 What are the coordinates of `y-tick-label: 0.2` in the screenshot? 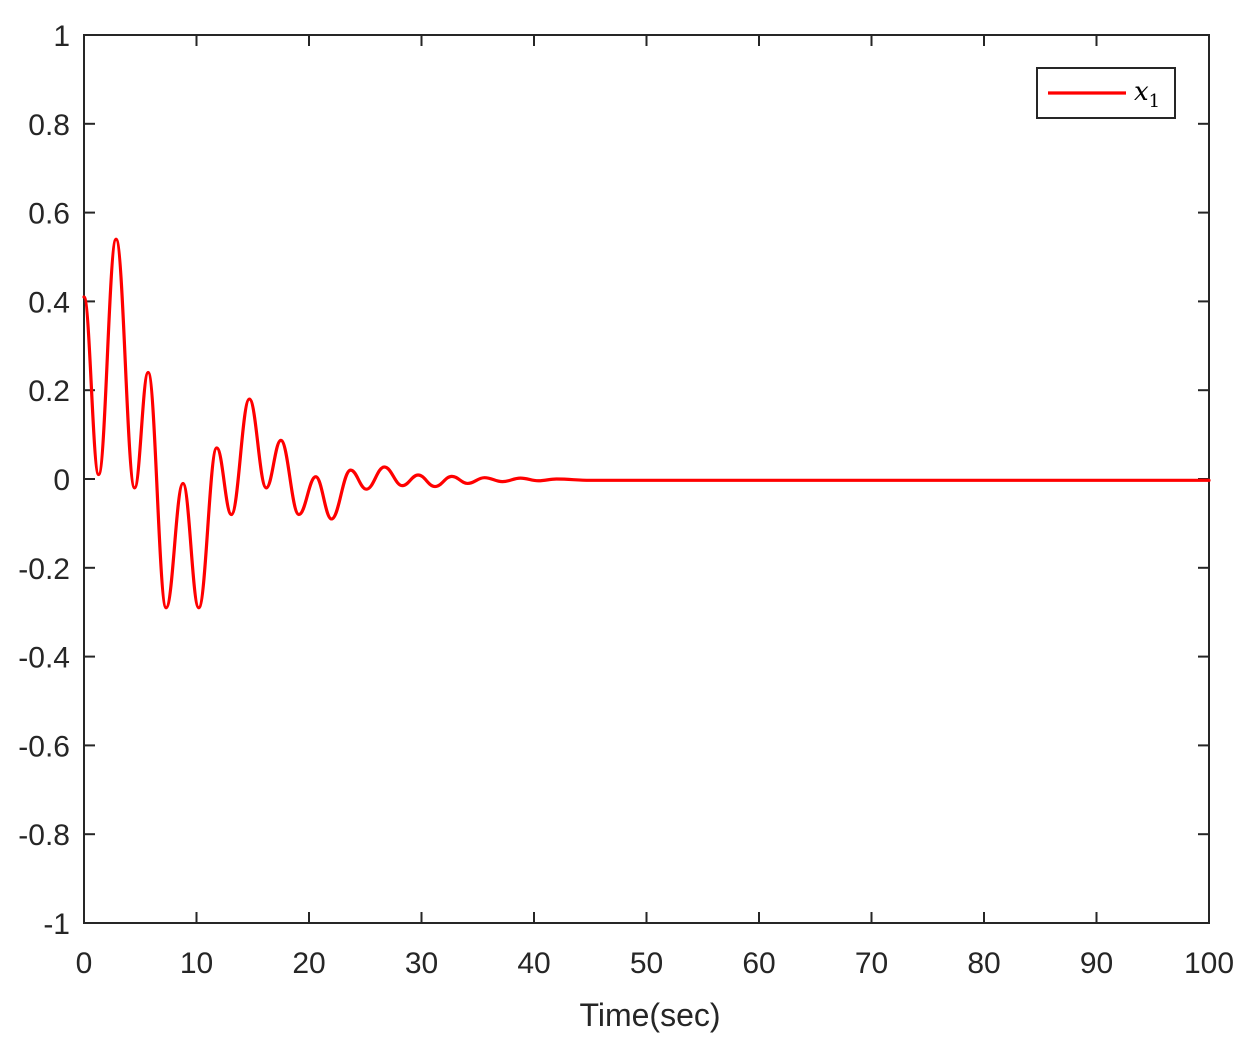 It's located at (49, 391).